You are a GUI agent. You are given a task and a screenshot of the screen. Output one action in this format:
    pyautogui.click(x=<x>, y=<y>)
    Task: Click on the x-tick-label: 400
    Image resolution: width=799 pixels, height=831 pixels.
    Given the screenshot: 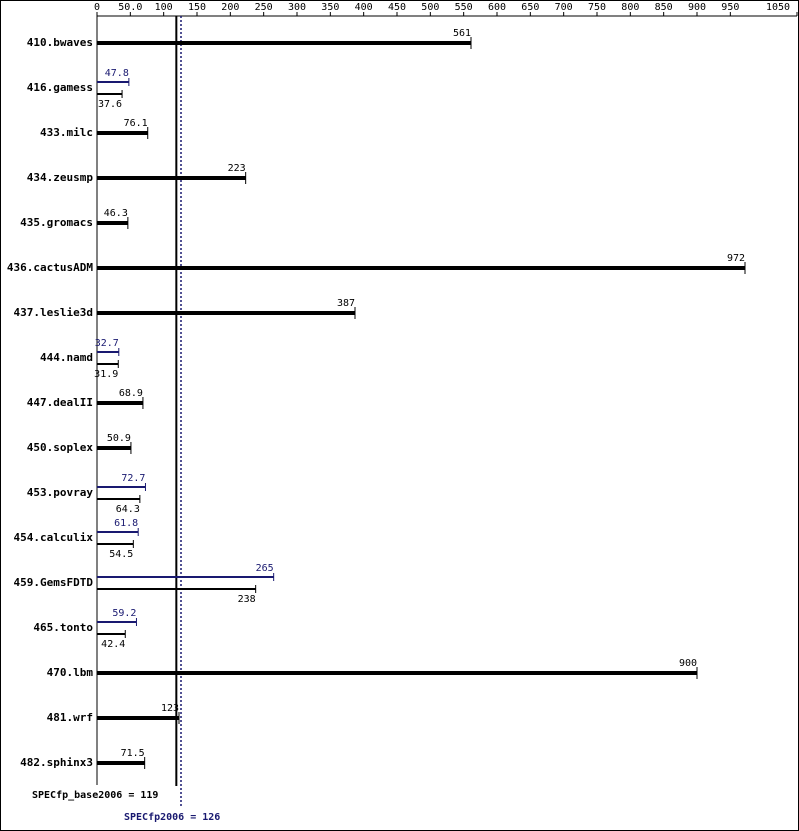 What is the action you would take?
    pyautogui.click(x=364, y=7)
    